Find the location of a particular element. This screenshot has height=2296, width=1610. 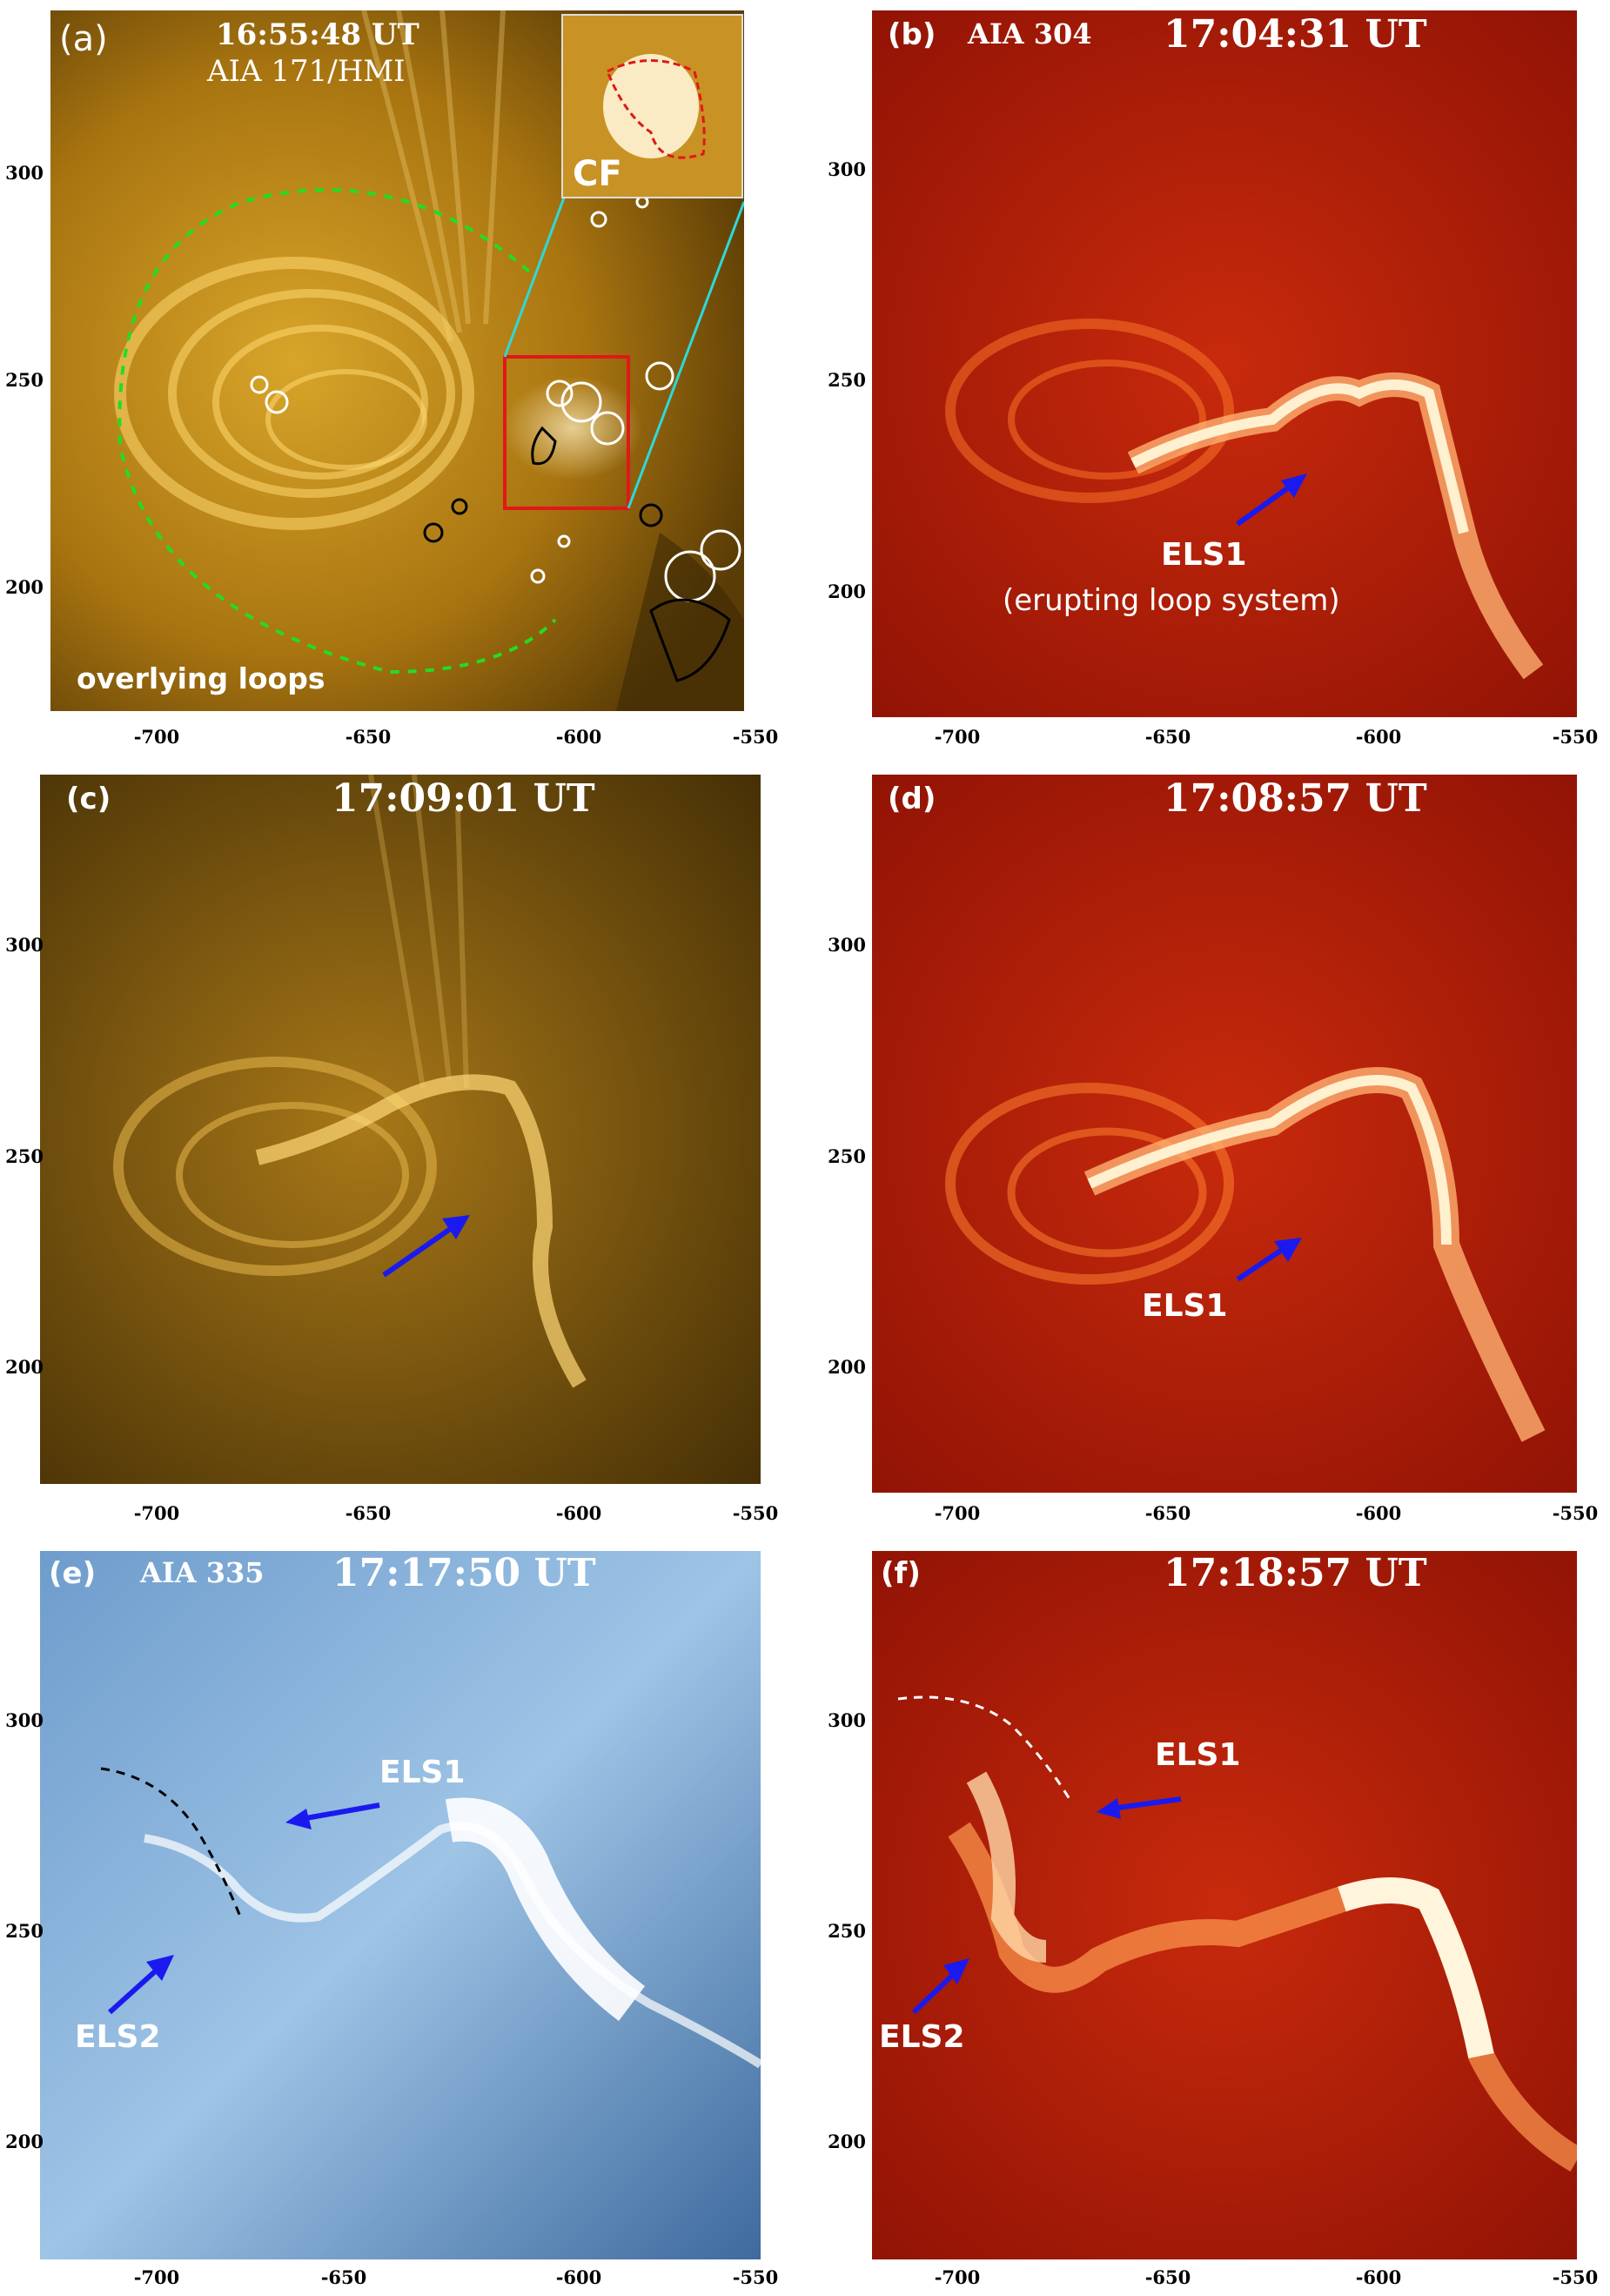

panel-b-annotation: ELS1 is located at coordinates (1204, 555).